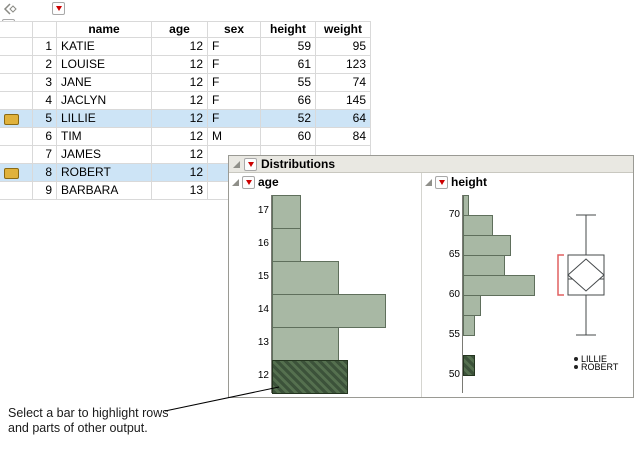  What do you see at coordinates (484, 265) in the screenshot?
I see `height-bar-62.5` at bounding box center [484, 265].